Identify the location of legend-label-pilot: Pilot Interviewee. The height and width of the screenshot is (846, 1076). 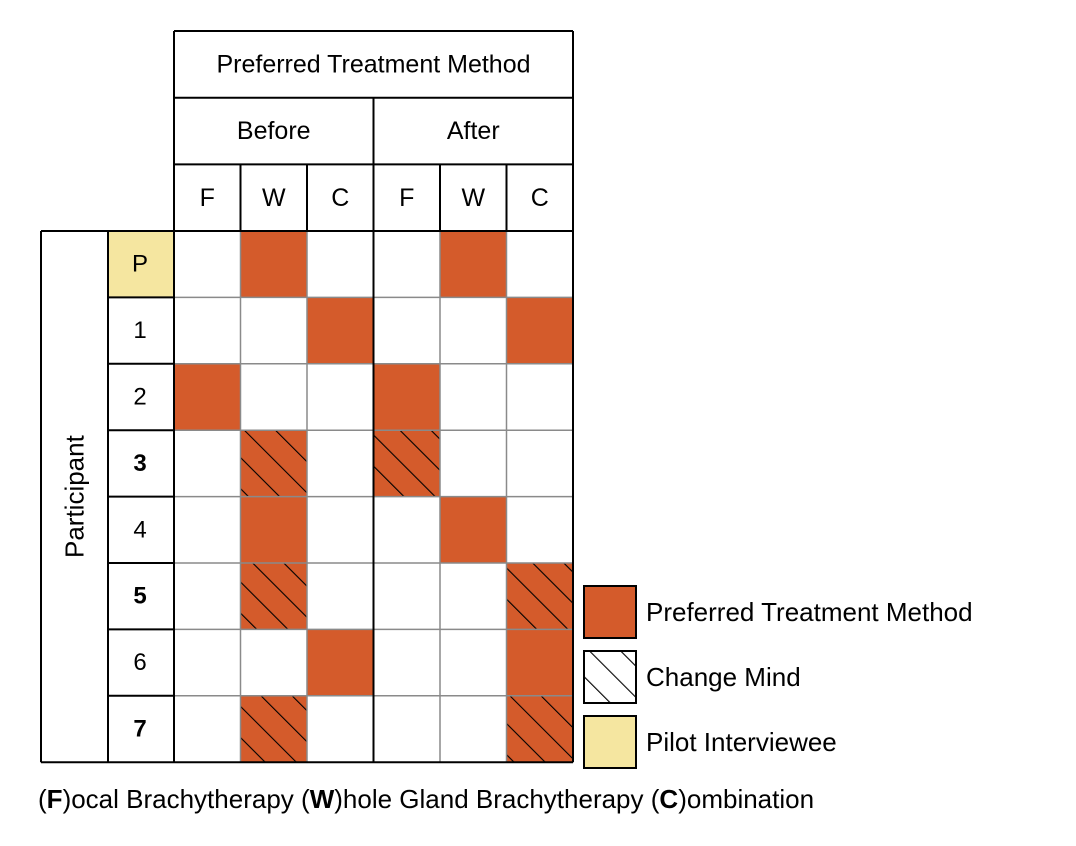
(741, 742).